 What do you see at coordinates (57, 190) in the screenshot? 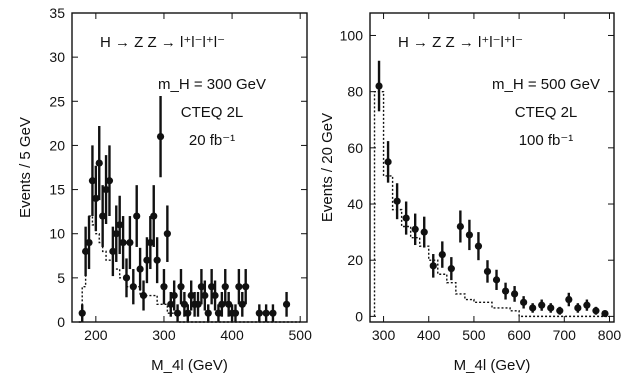
I see `y-tick-label: 15` at bounding box center [57, 190].